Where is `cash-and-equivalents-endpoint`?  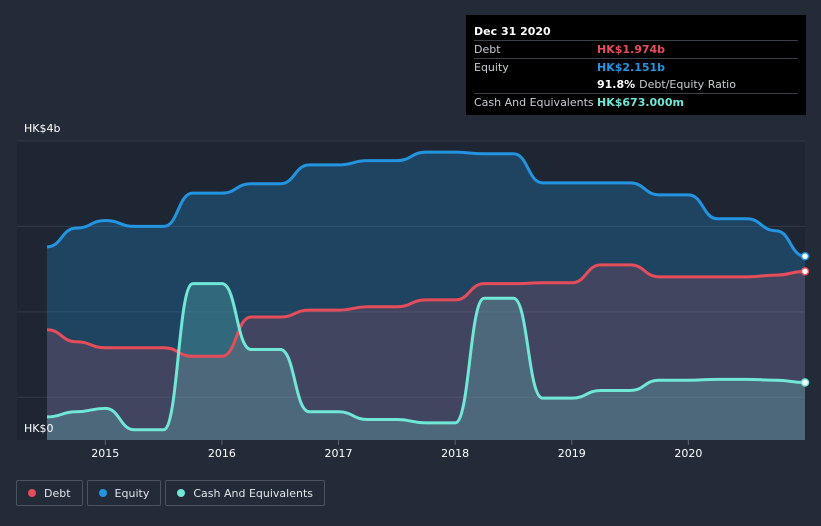 cash-and-equivalents-endpoint is located at coordinates (805, 382).